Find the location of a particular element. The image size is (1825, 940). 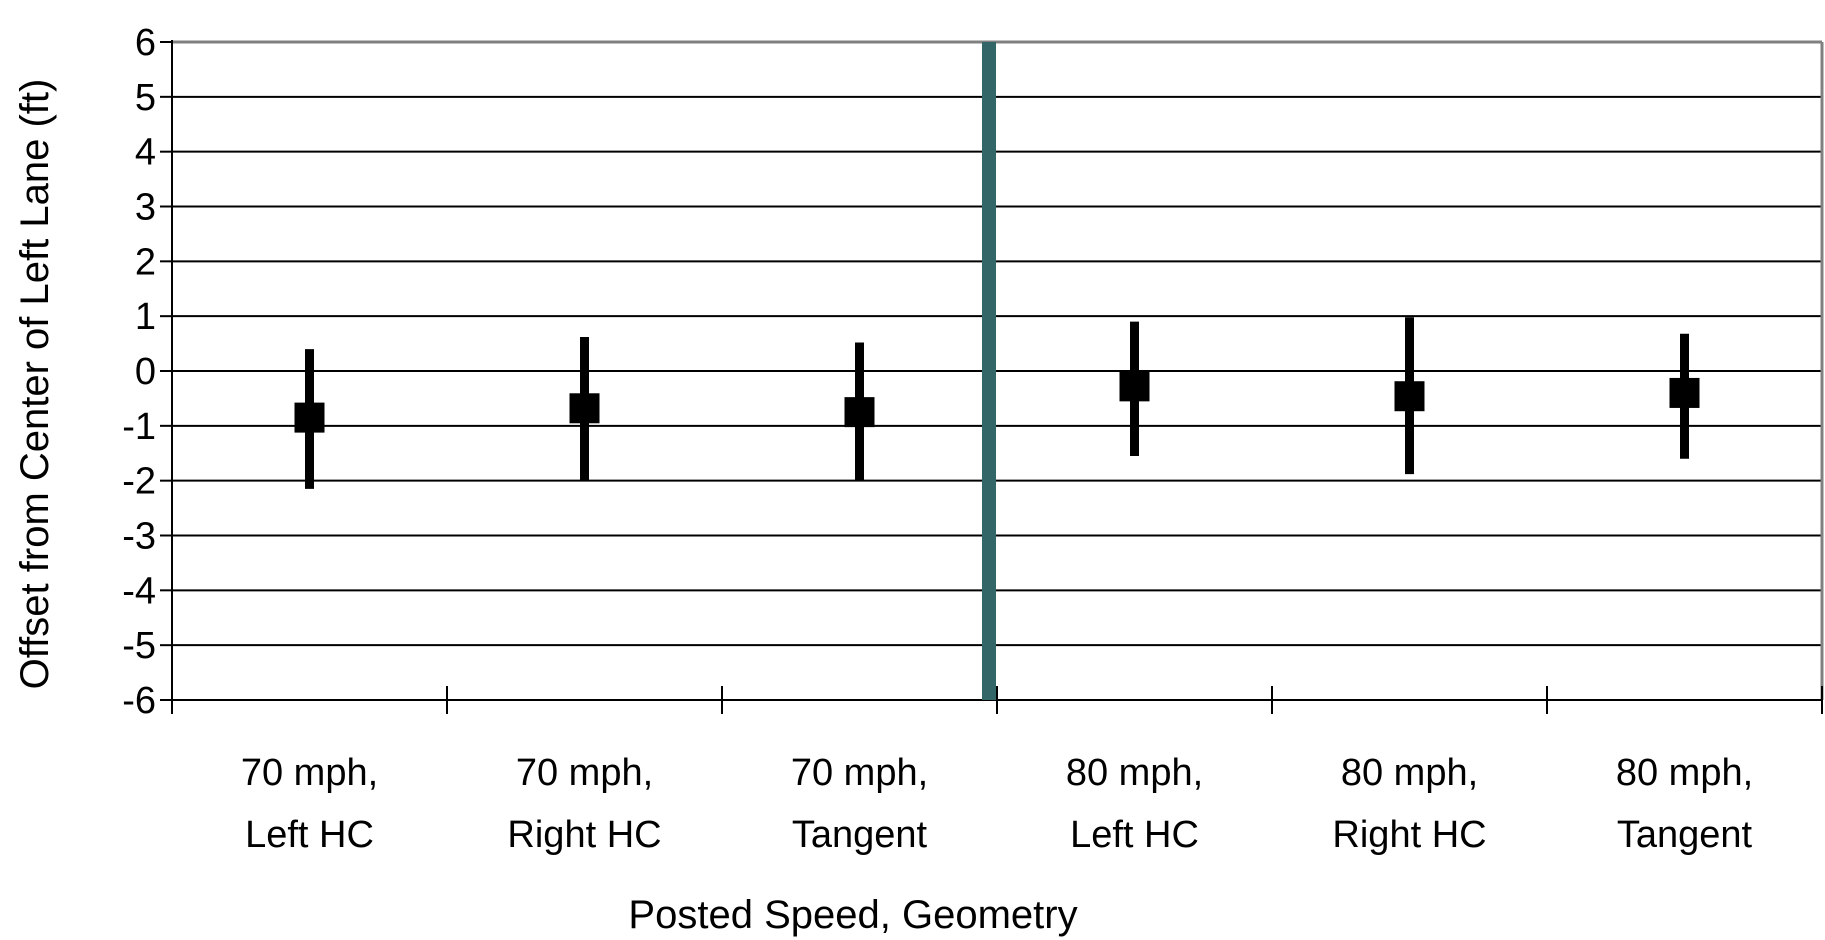

y-tick-label: -6 is located at coordinates (139, 701).